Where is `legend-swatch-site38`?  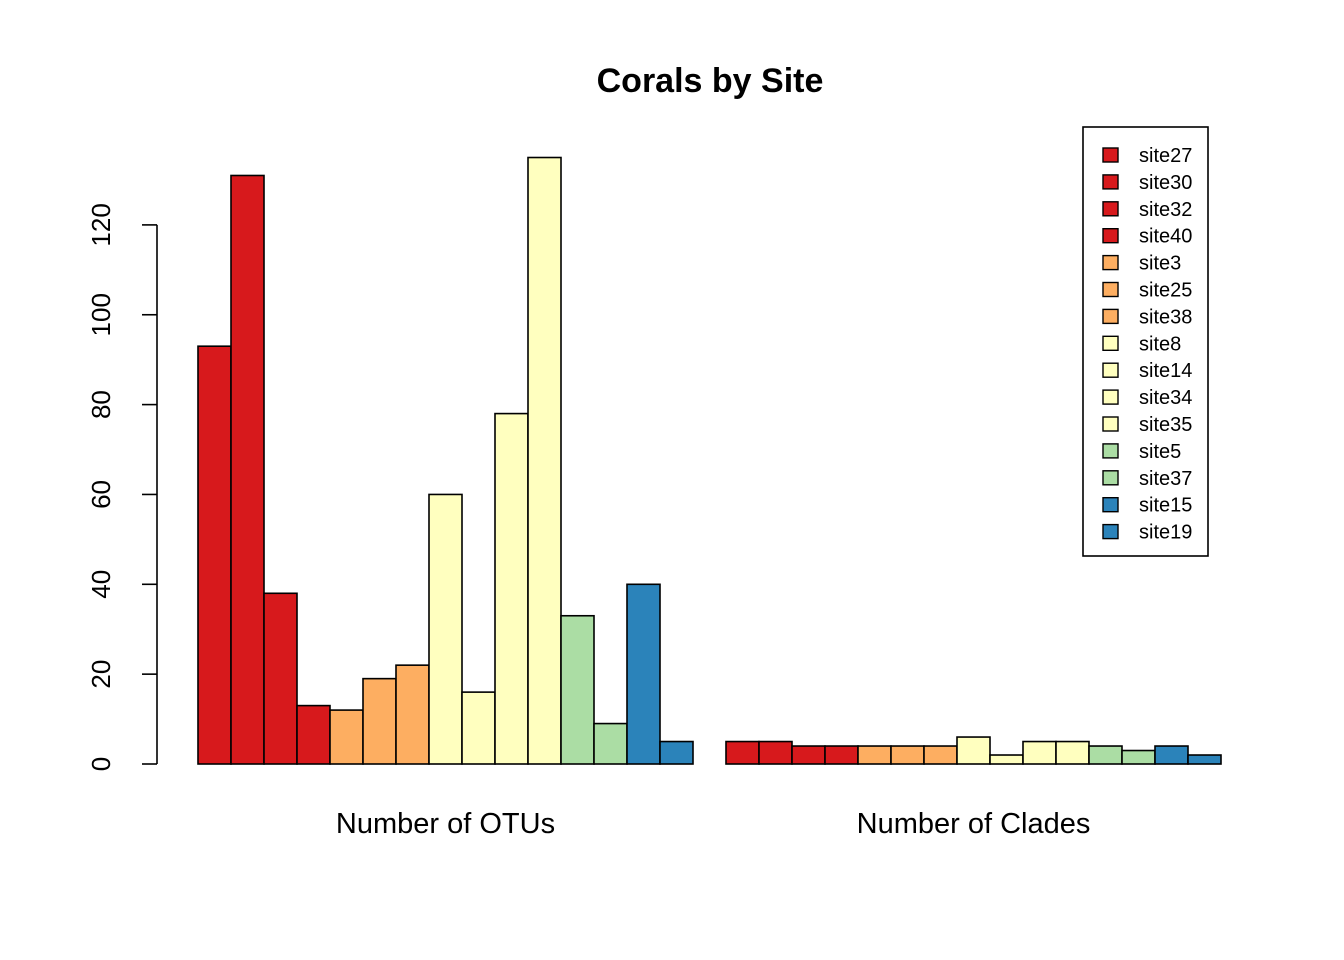
legend-swatch-site38 is located at coordinates (1110, 316).